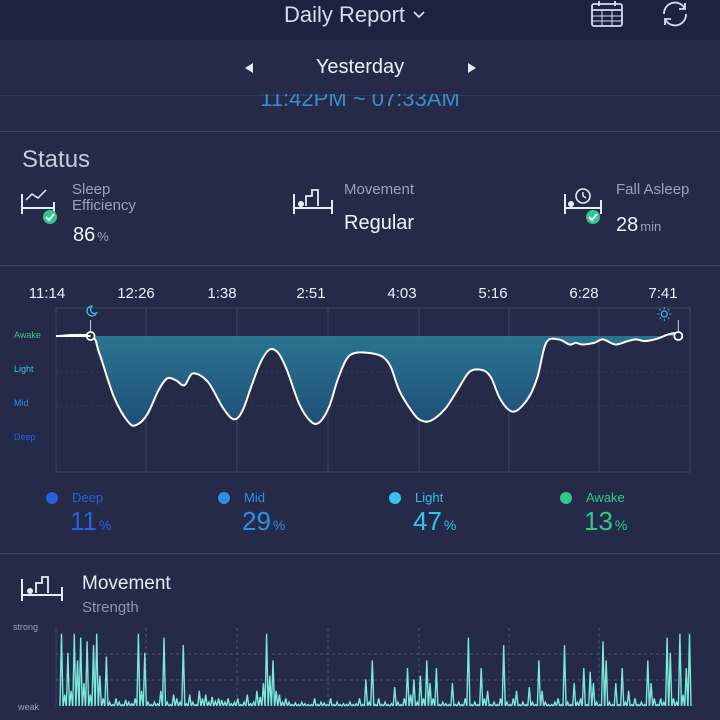 This screenshot has height=720, width=720. What do you see at coordinates (401, 293) in the screenshot?
I see `x-tick-label: 4:03` at bounding box center [401, 293].